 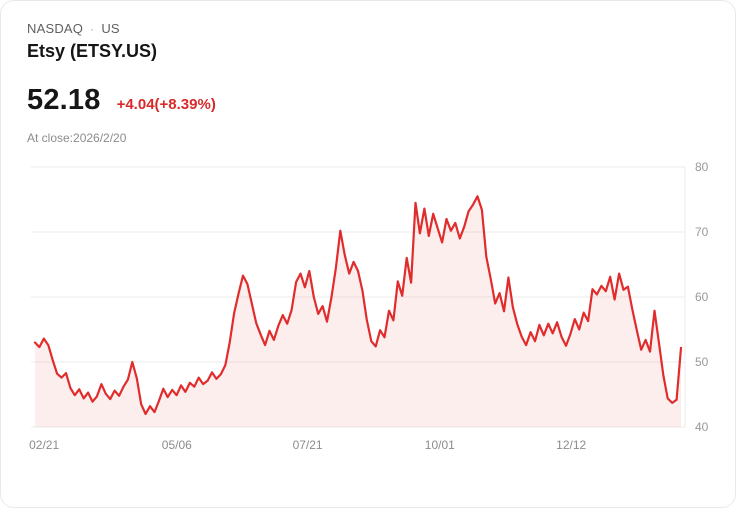 What do you see at coordinates (64, 100) in the screenshot?
I see `last-price: 52.18` at bounding box center [64, 100].